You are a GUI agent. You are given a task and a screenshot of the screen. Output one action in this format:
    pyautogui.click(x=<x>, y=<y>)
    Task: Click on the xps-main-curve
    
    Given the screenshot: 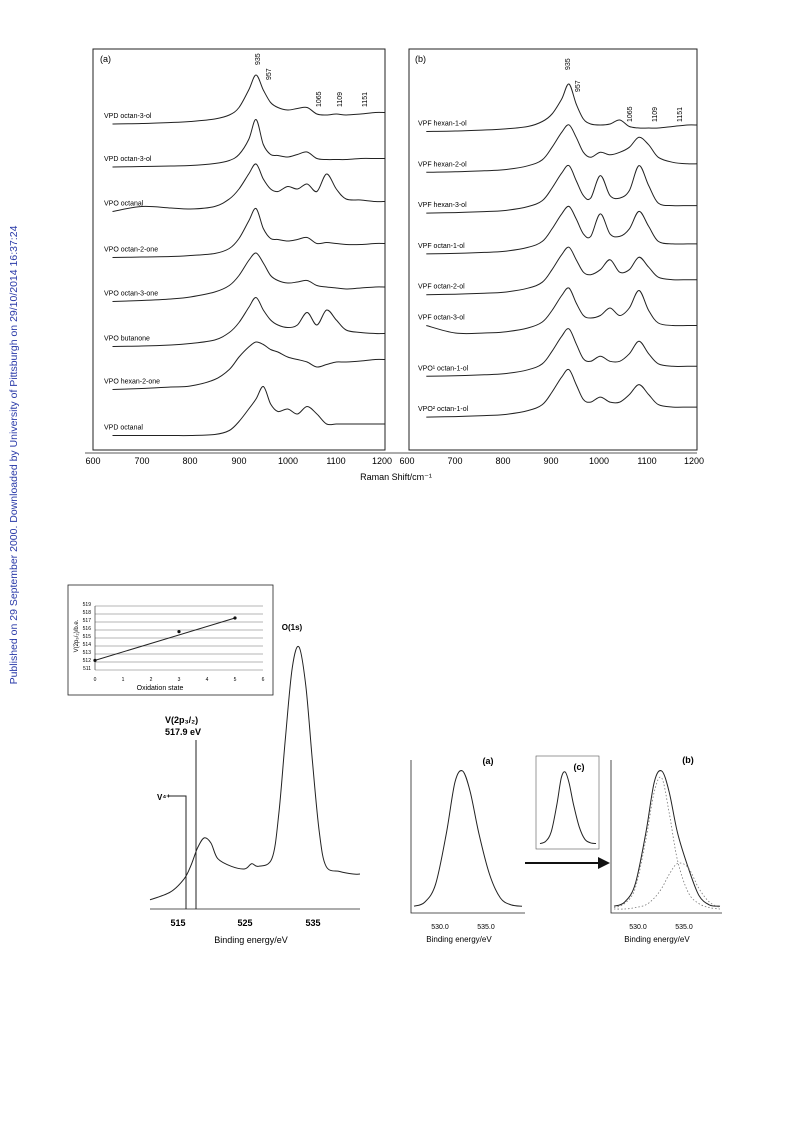 What is the action you would take?
    pyautogui.click(x=255, y=773)
    